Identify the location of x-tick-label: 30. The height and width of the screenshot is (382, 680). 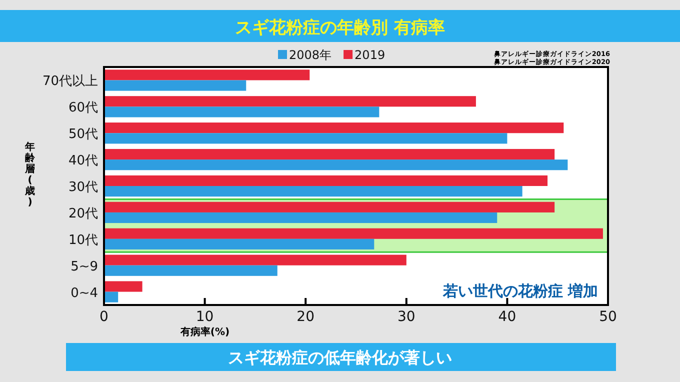
(406, 317).